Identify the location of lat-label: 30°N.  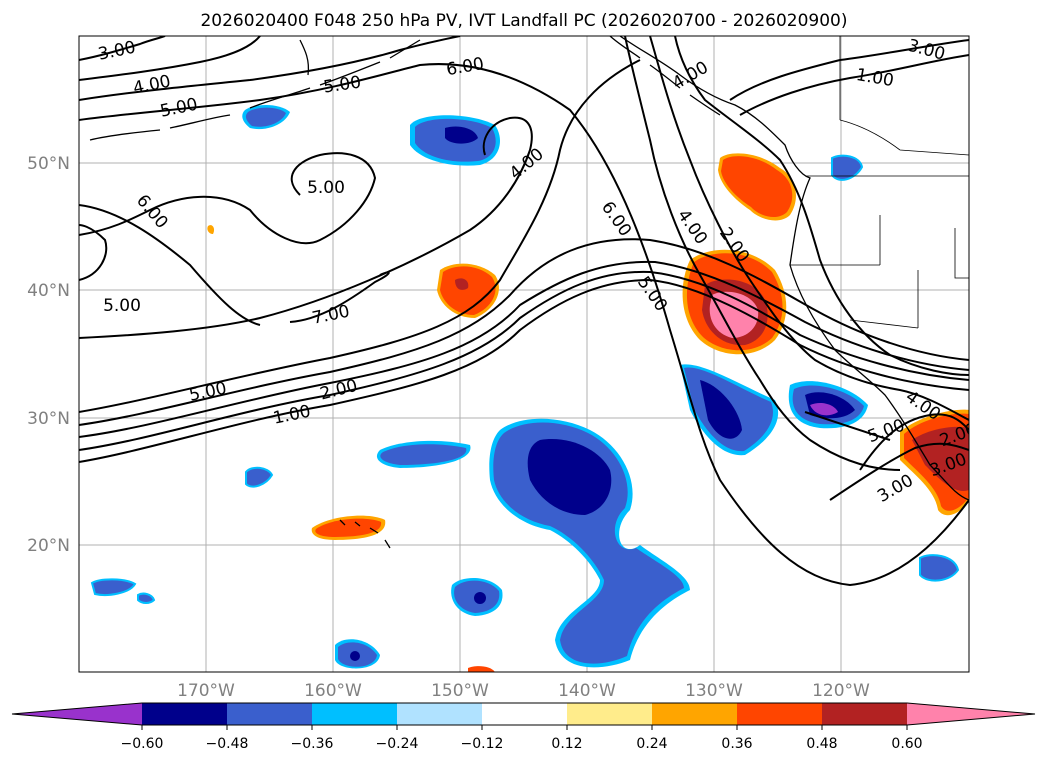
(48, 419).